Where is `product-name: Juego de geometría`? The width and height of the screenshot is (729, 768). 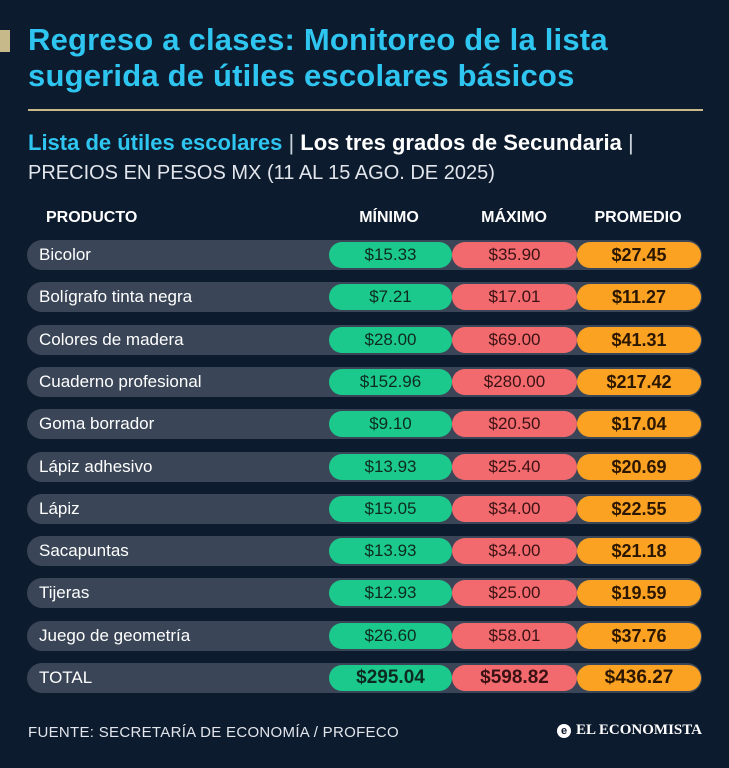 product-name: Juego de geometría is located at coordinates (115, 635).